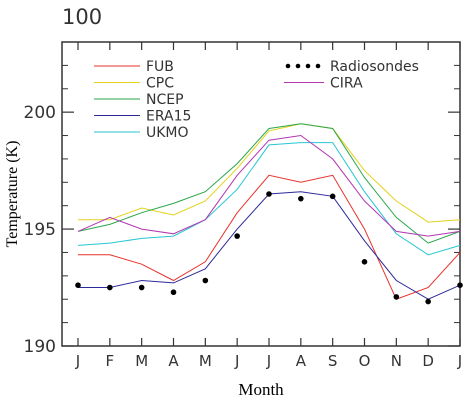 This screenshot has height=403, width=474. I want to click on x-tick-label: F, so click(110, 361).